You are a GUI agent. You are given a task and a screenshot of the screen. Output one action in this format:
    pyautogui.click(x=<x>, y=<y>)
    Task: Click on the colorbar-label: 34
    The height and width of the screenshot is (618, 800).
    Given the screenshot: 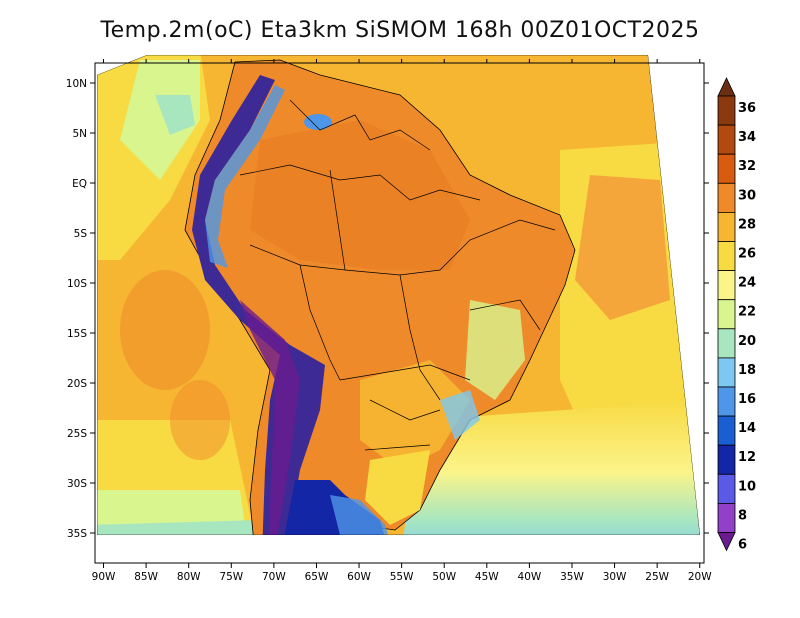 What is the action you would take?
    pyautogui.click(x=747, y=137)
    